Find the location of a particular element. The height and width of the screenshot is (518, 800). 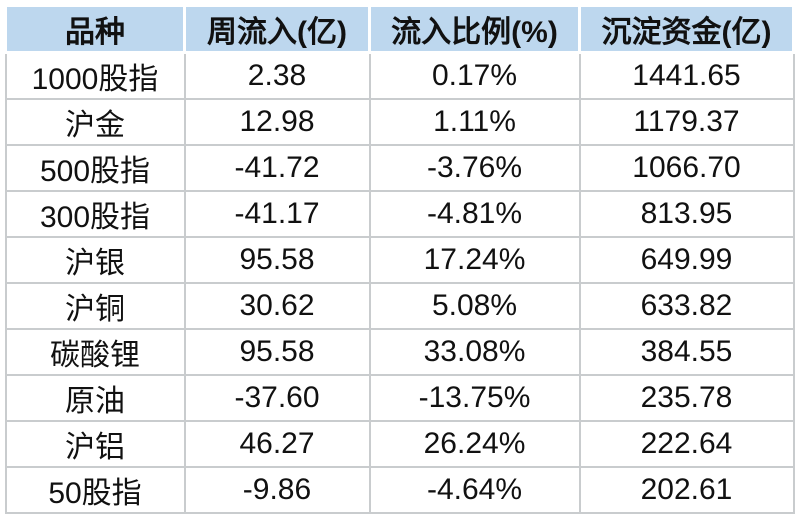

table-row: 碳酸锂 95.58 33.08% 384.55 is located at coordinates (399, 352).